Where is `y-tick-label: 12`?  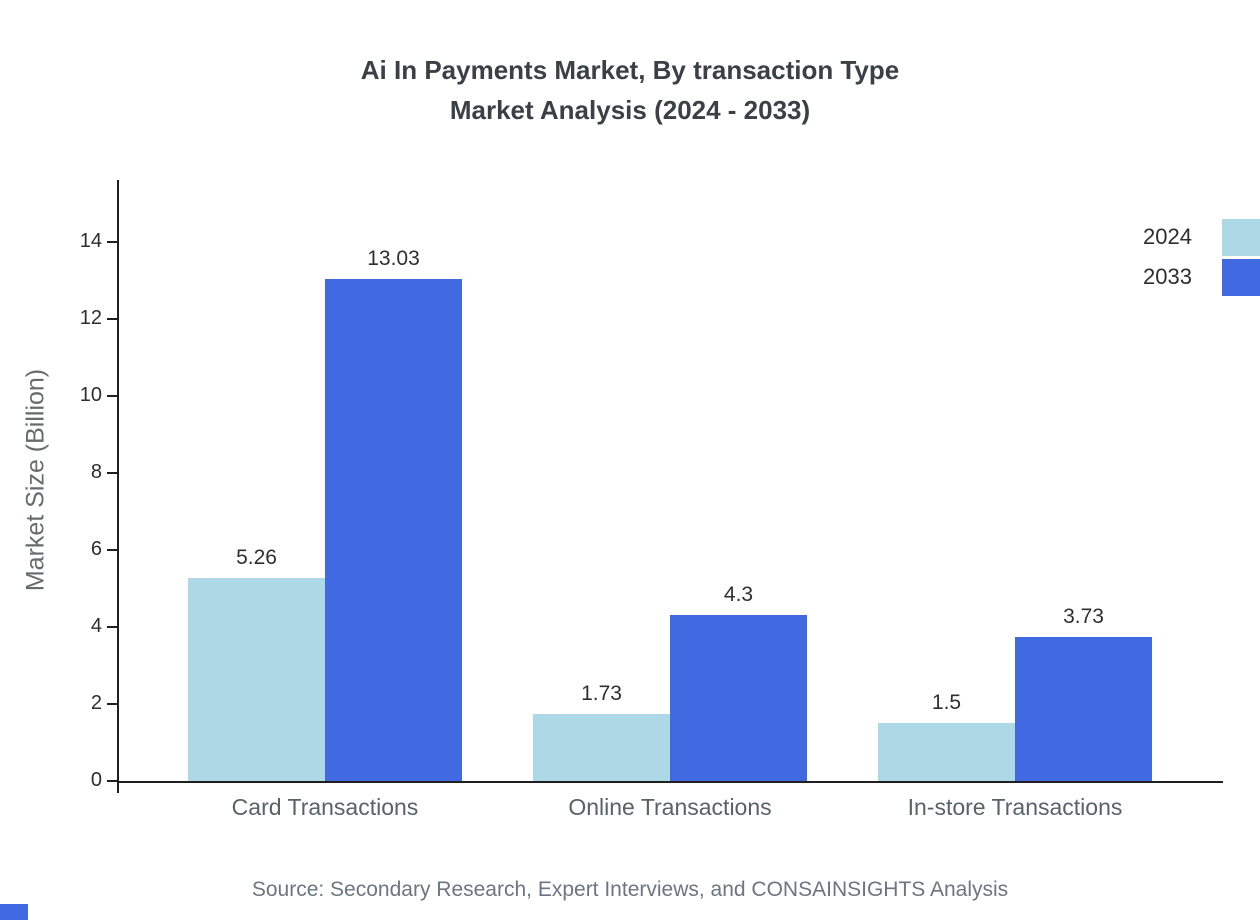 y-tick-label: 12 is located at coordinates (90, 317).